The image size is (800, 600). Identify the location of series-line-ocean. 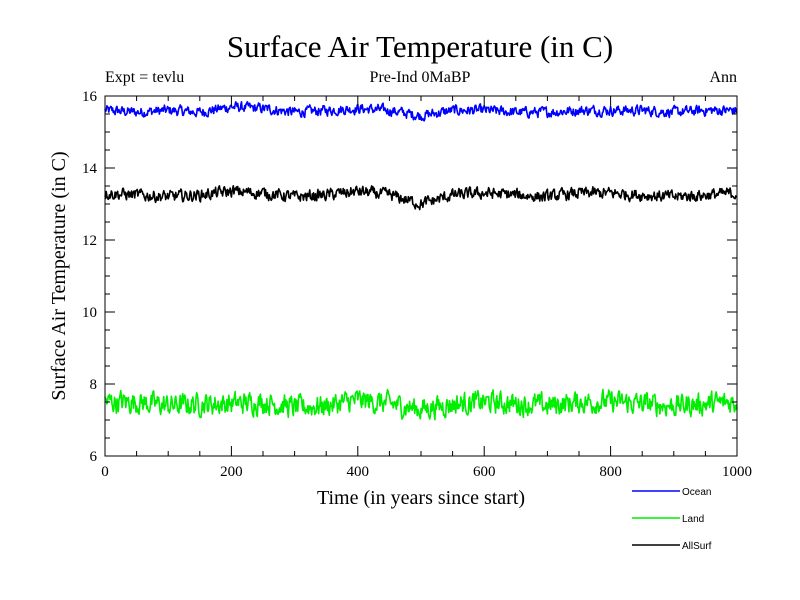
(421, 111).